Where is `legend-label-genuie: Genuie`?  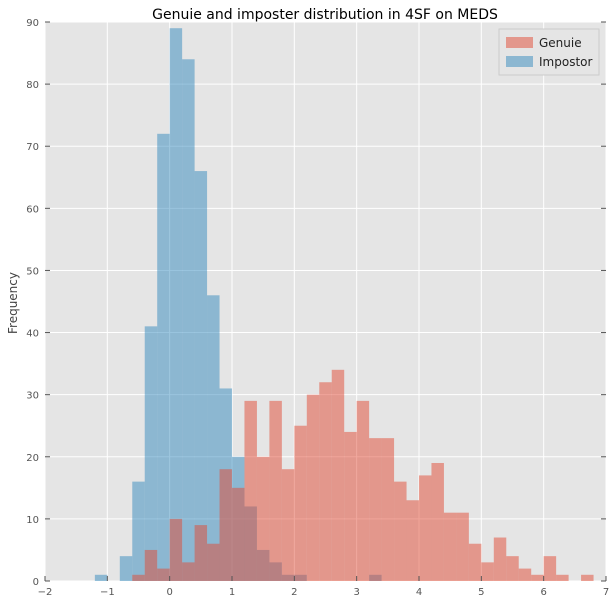 legend-label-genuie: Genuie is located at coordinates (560, 43).